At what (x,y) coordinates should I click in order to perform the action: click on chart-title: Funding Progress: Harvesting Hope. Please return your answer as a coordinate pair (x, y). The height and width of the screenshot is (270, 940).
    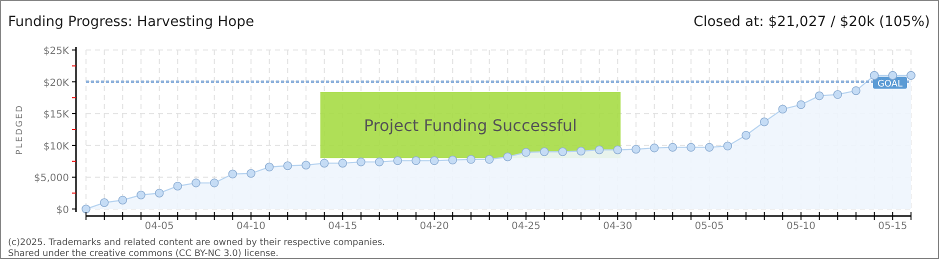
    Looking at the image, I should click on (131, 22).